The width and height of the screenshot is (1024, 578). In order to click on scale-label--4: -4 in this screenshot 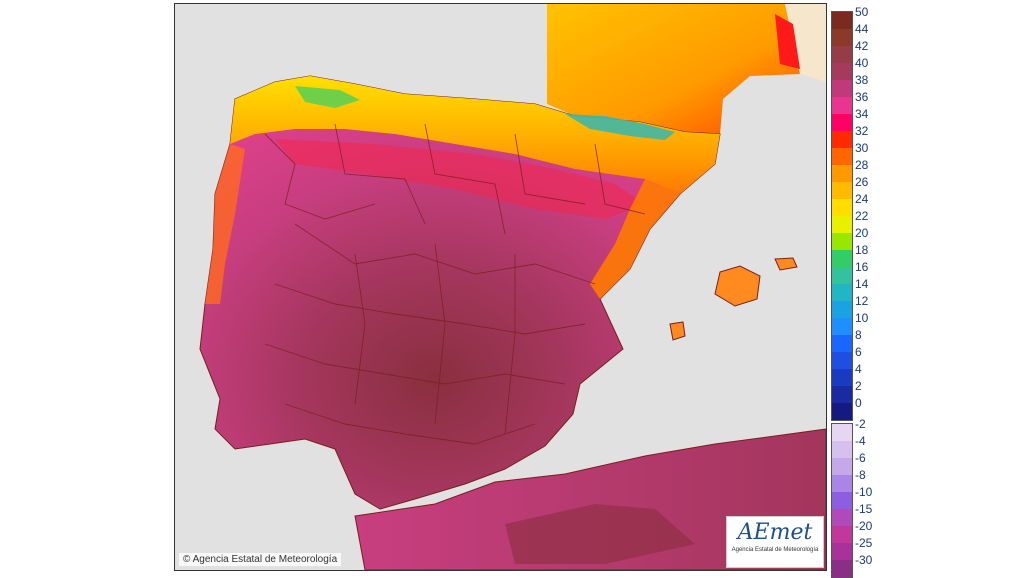, I will do `click(860, 441)`.